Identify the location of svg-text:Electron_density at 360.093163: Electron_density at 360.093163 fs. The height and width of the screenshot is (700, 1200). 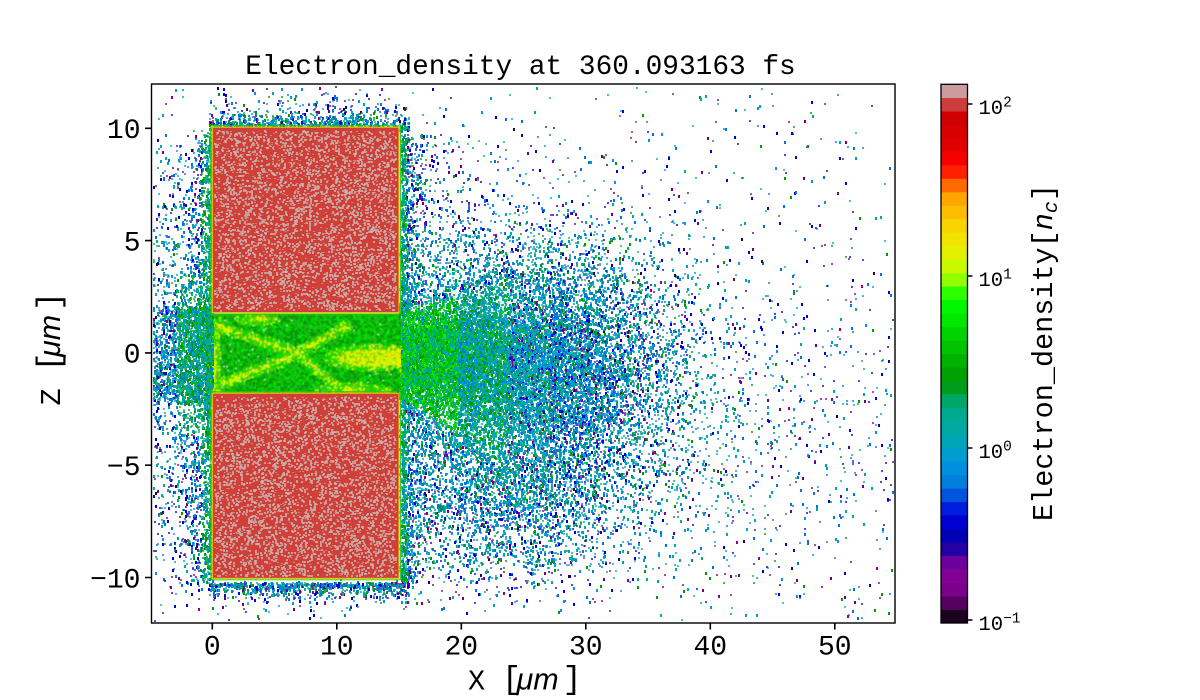
(520, 67).